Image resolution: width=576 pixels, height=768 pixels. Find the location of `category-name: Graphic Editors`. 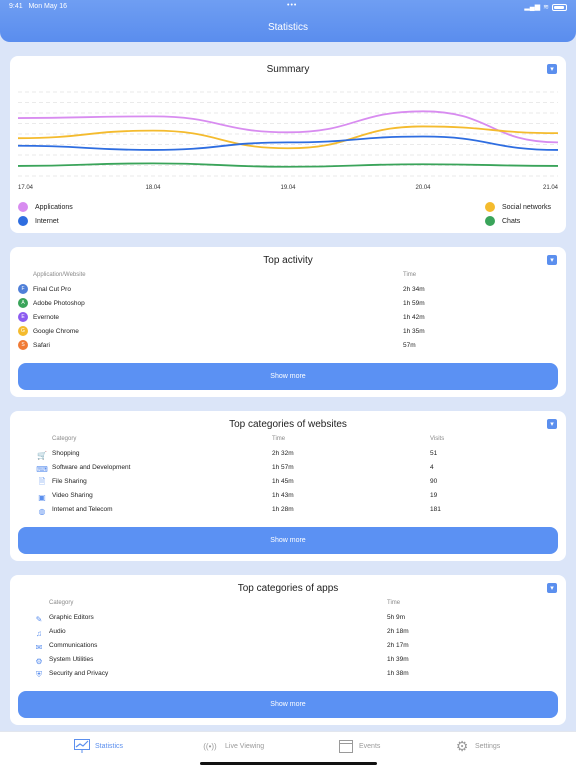

category-name: Graphic Editors is located at coordinates (71, 617).